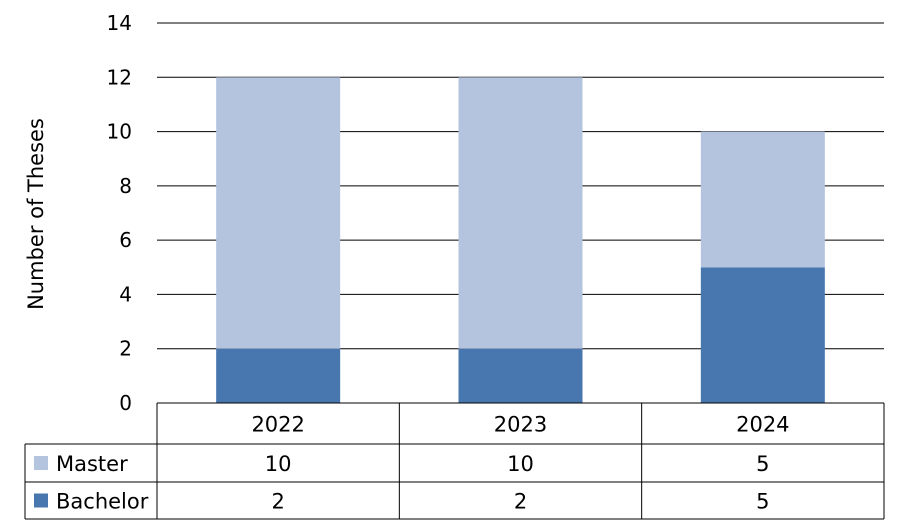 This screenshot has width=900, height=527. What do you see at coordinates (41, 463) in the screenshot?
I see `legend-swatch-master` at bounding box center [41, 463].